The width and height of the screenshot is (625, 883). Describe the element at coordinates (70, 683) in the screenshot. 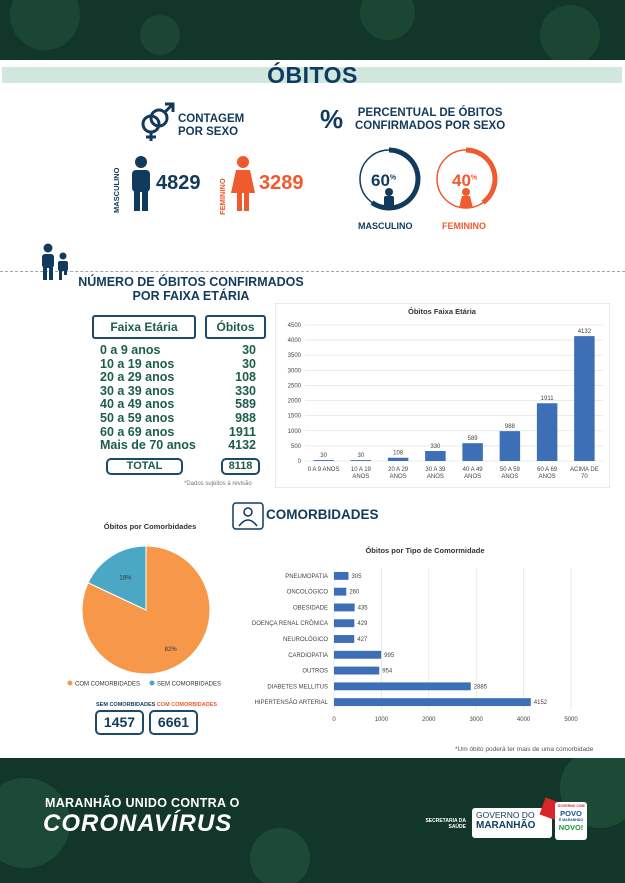

I see `legend-swatch` at that location.